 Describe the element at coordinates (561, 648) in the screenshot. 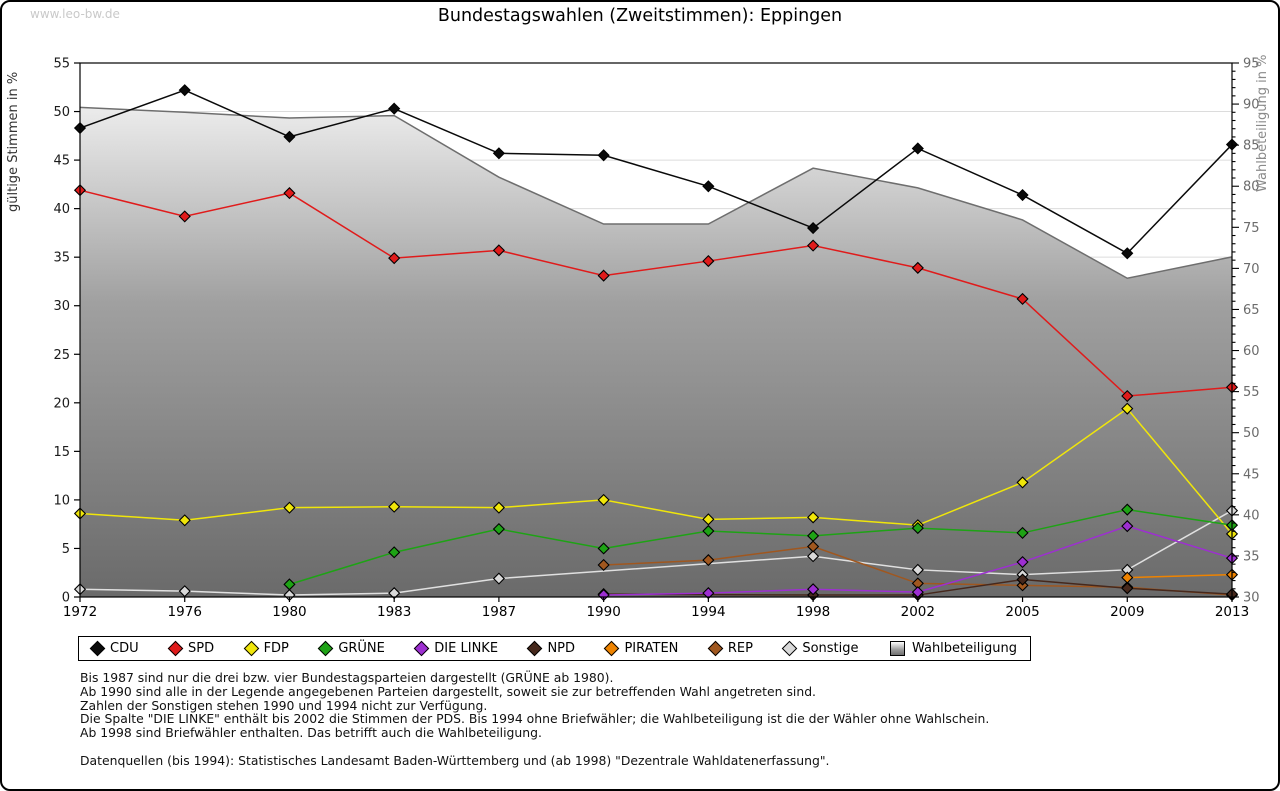

I see `legend-label: NPD` at that location.